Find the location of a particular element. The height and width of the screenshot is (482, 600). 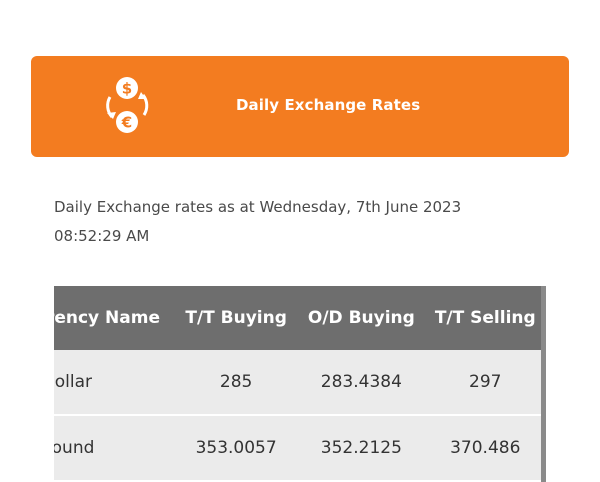

cell-tt-selling: 370.486 is located at coordinates (485, 447).